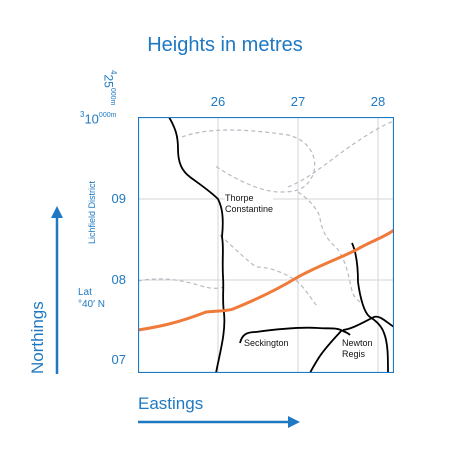 The image size is (450, 450). Describe the element at coordinates (197, 245) in the screenshot. I see `lane-north-south` at that location.